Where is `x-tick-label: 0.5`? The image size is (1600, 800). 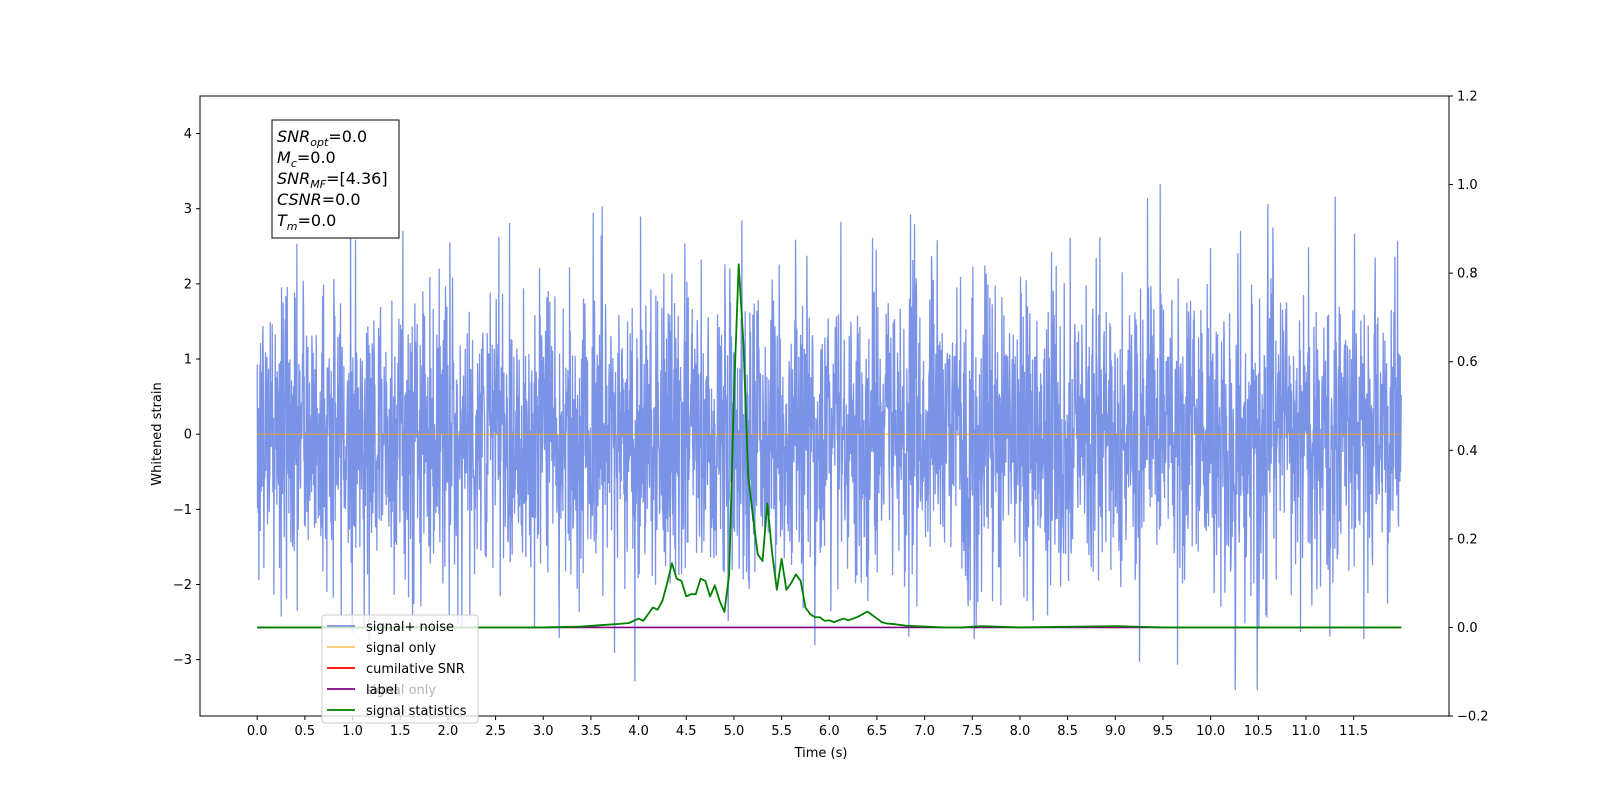
x-tick-label: 0.5 is located at coordinates (305, 731).